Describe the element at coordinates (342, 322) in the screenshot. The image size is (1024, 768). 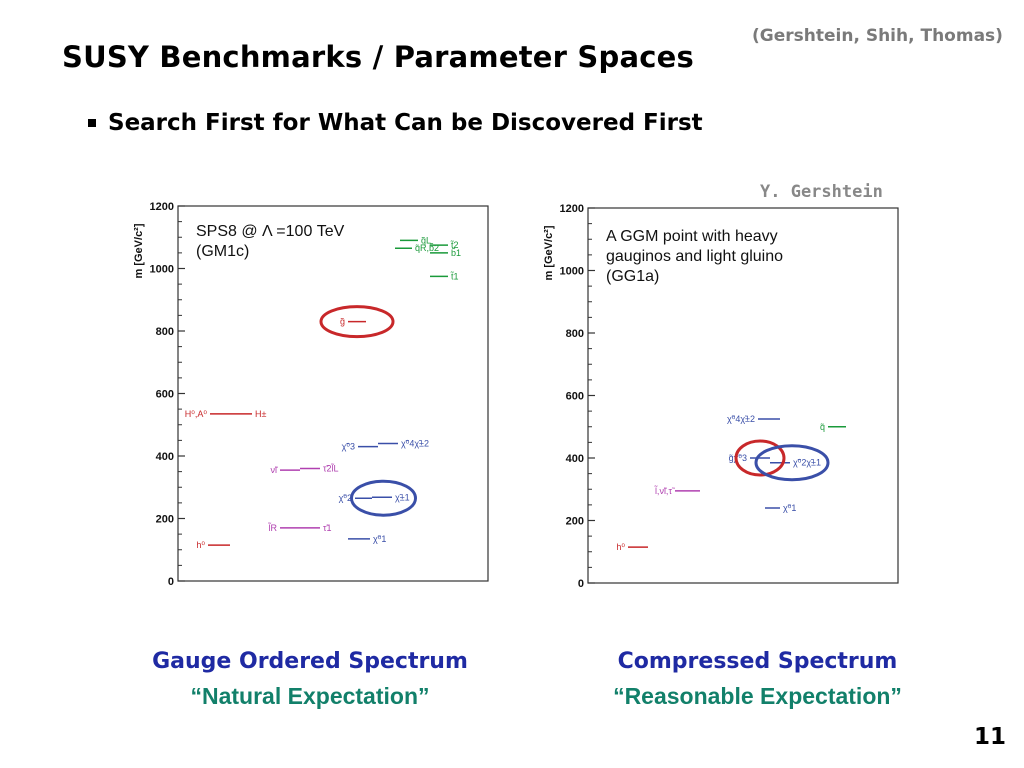
I see `mass-level-label: g̃` at that location.